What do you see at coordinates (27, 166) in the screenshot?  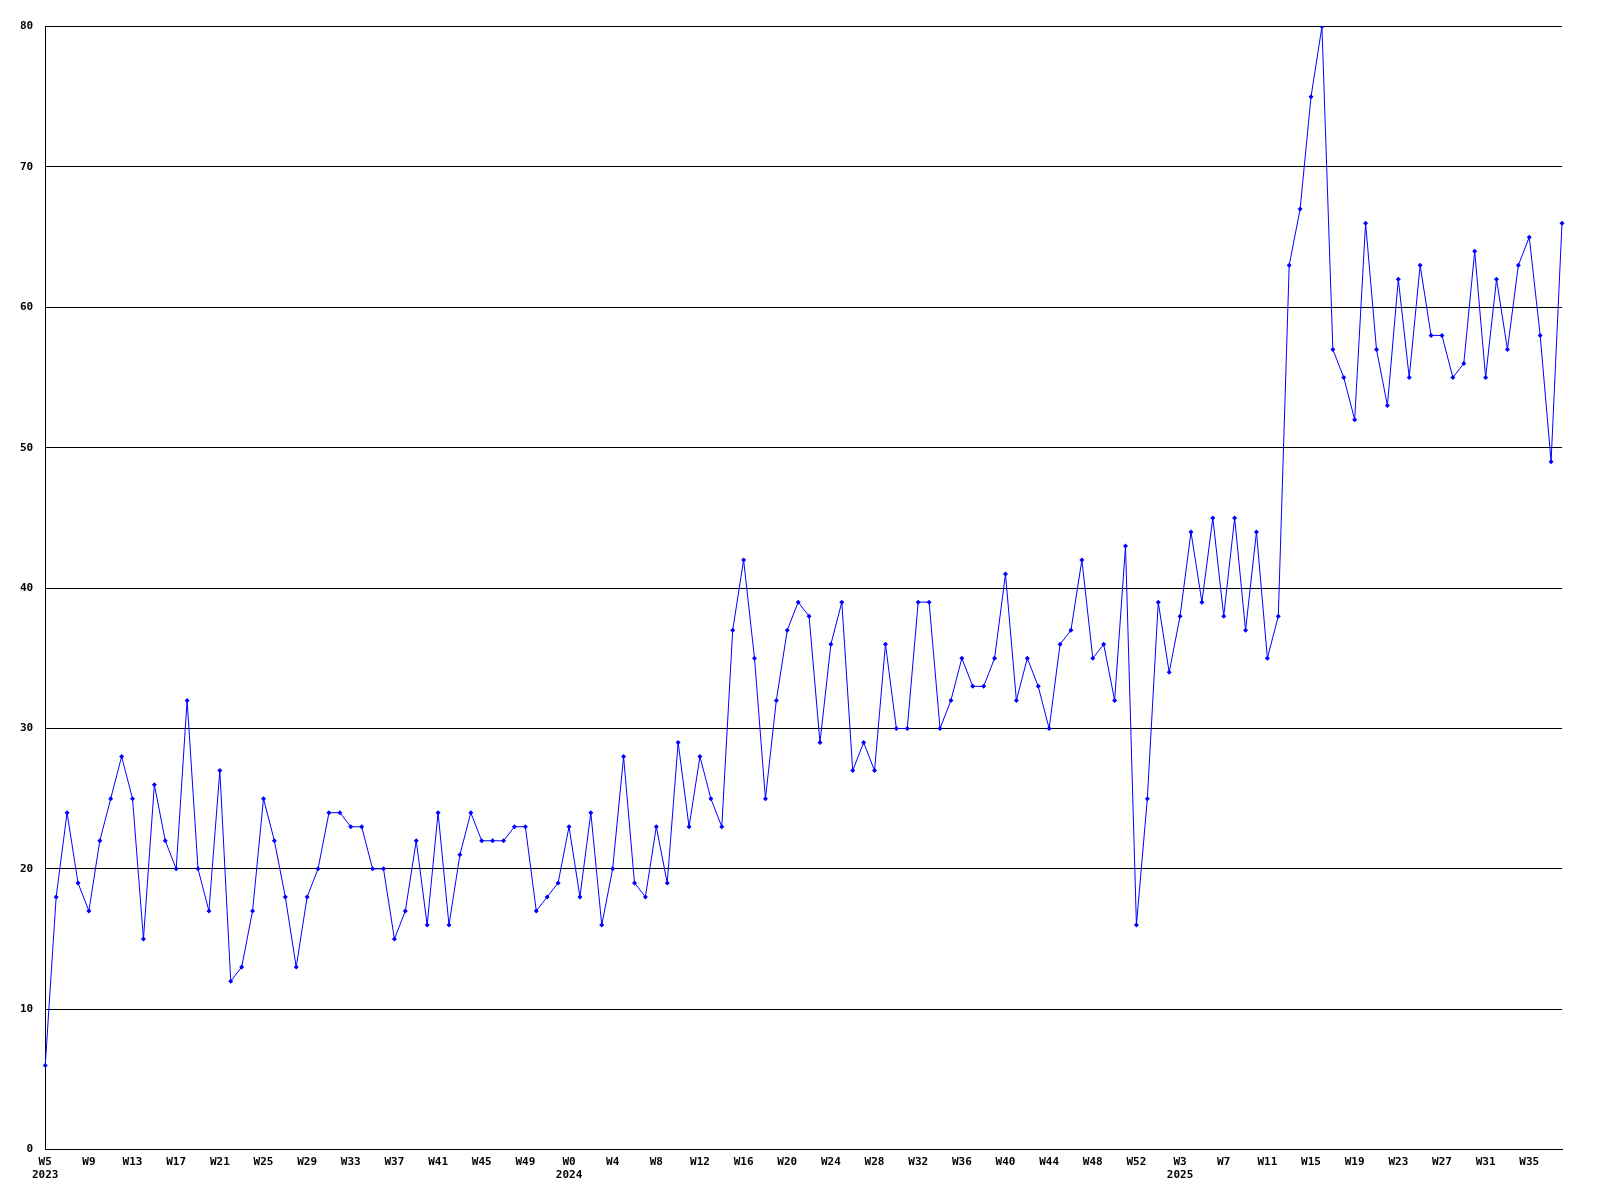 I see `y-tick-label: 70` at bounding box center [27, 166].